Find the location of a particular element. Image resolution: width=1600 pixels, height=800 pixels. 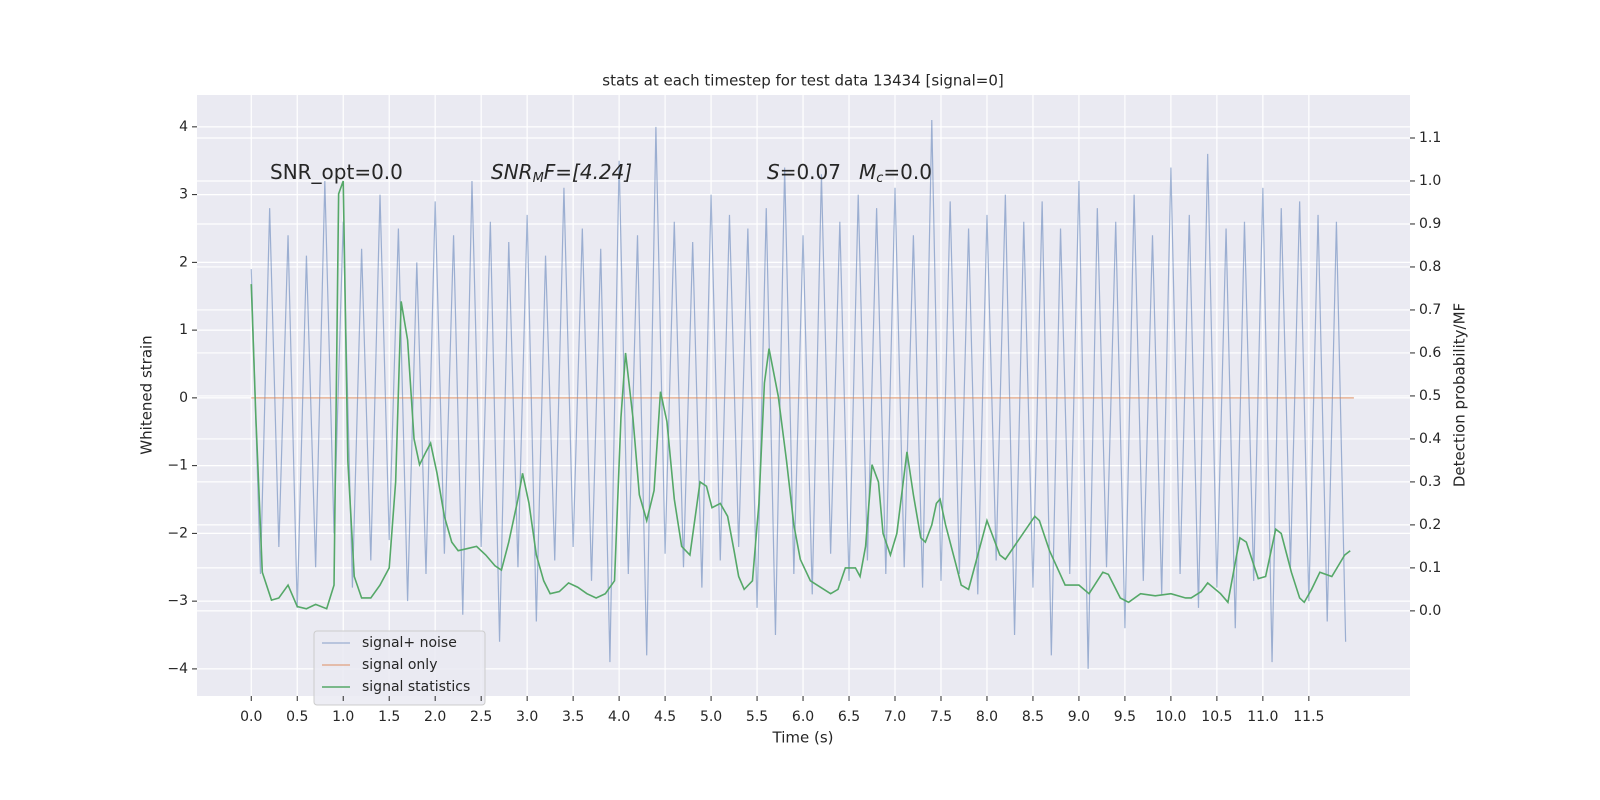

legend-label: signal only is located at coordinates (399, 665).